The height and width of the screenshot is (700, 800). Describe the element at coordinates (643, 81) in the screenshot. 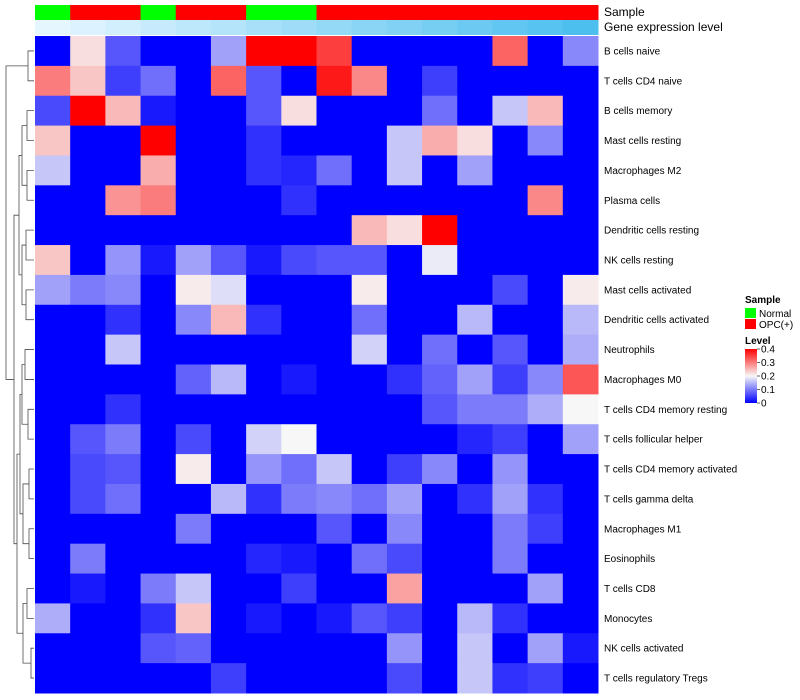

I see `row-label: T cells CD4 naive` at that location.